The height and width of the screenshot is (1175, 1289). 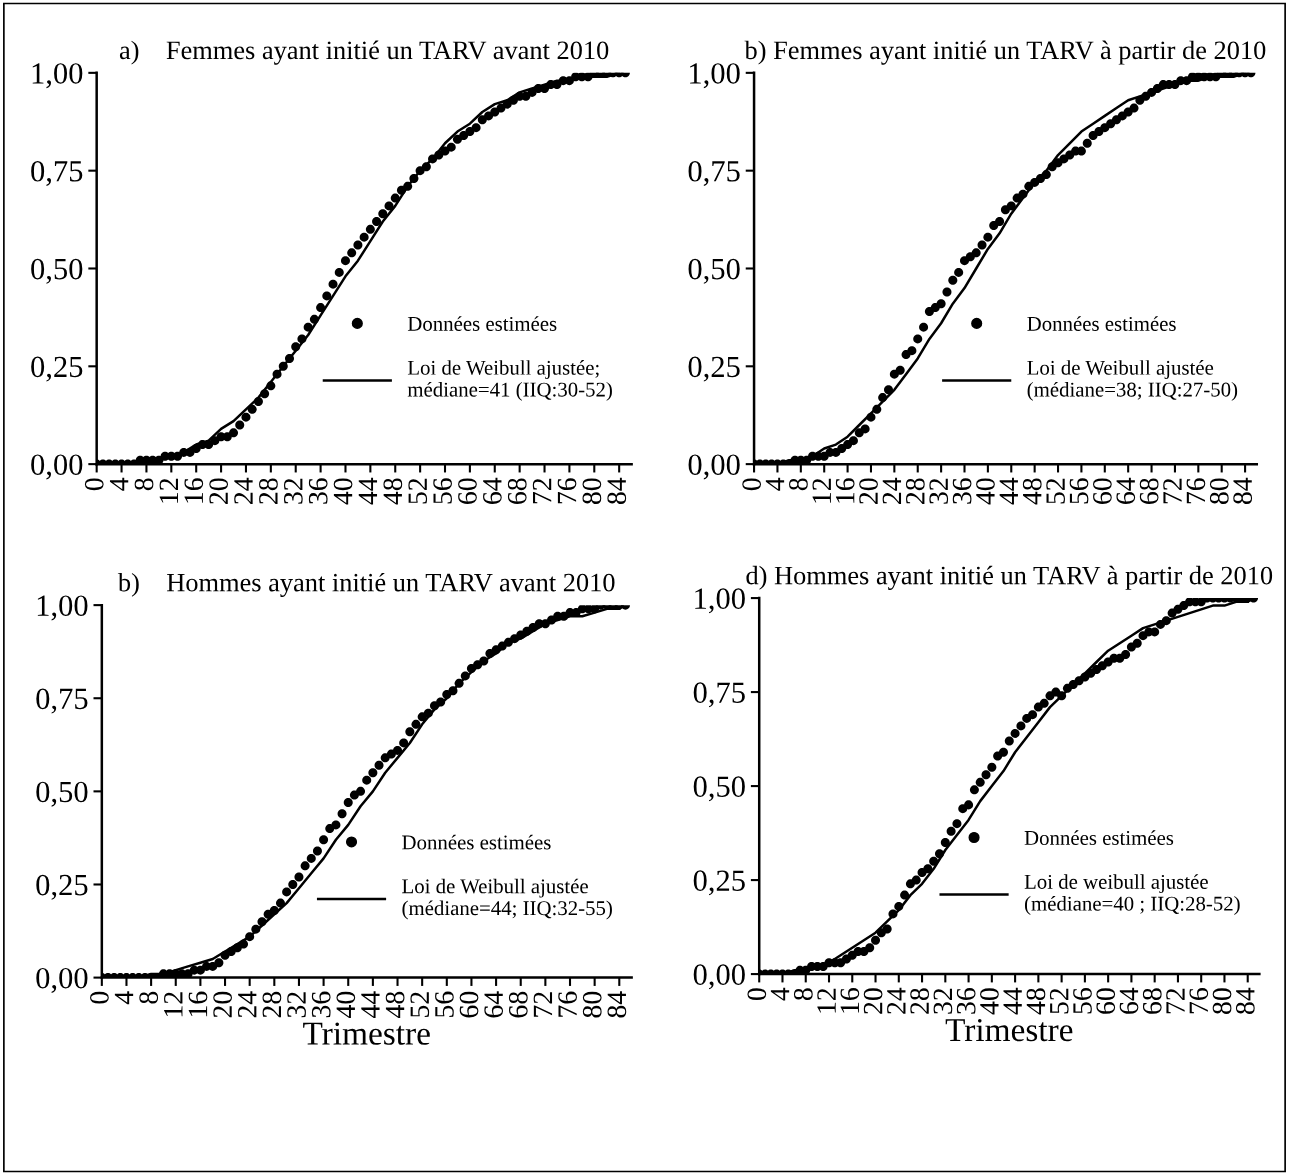 What do you see at coordinates (366, 584) in the screenshot?
I see `chart-title: b) Hommes ayant initié un TARV avant 2010` at bounding box center [366, 584].